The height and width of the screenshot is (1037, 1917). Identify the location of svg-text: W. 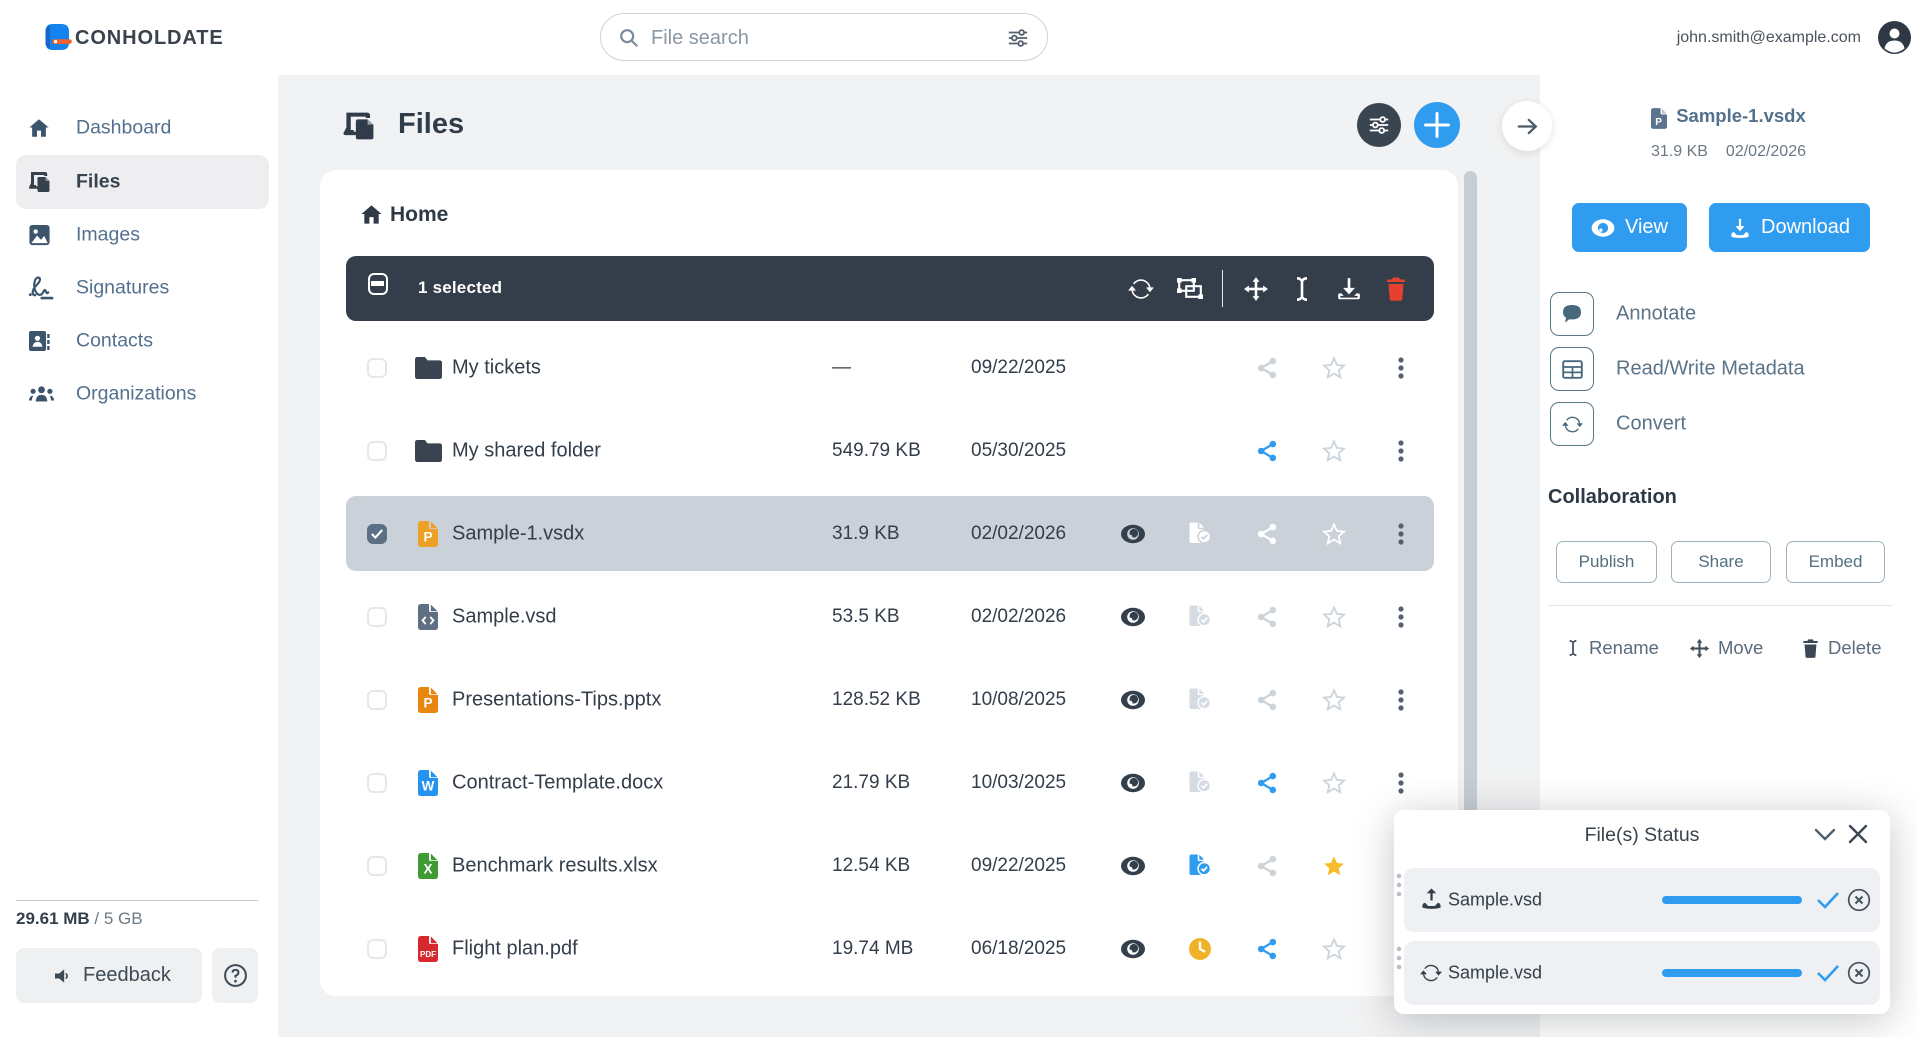
(428, 785).